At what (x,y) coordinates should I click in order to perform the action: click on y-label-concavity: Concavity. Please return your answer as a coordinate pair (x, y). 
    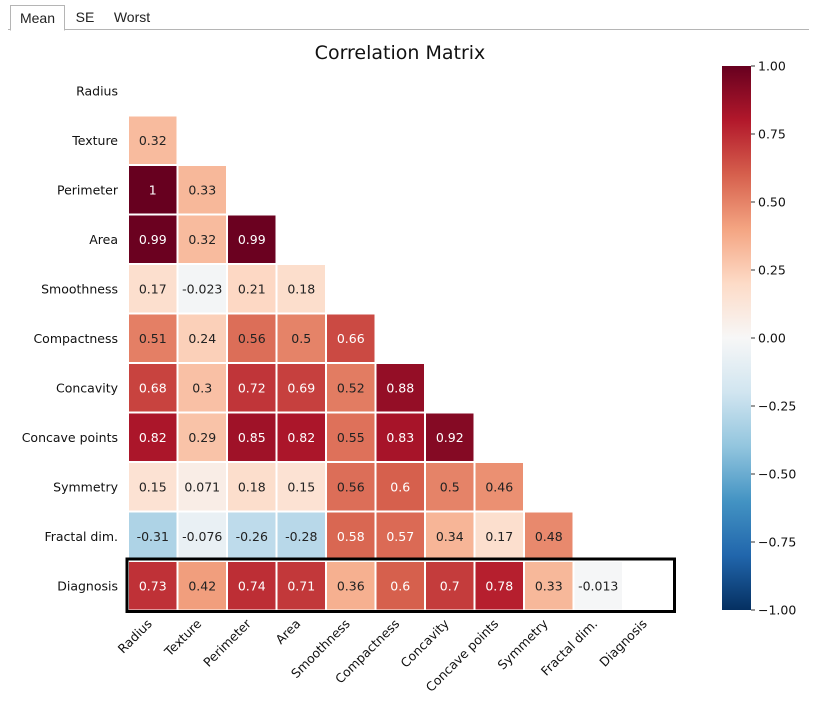
    Looking at the image, I should click on (87, 387).